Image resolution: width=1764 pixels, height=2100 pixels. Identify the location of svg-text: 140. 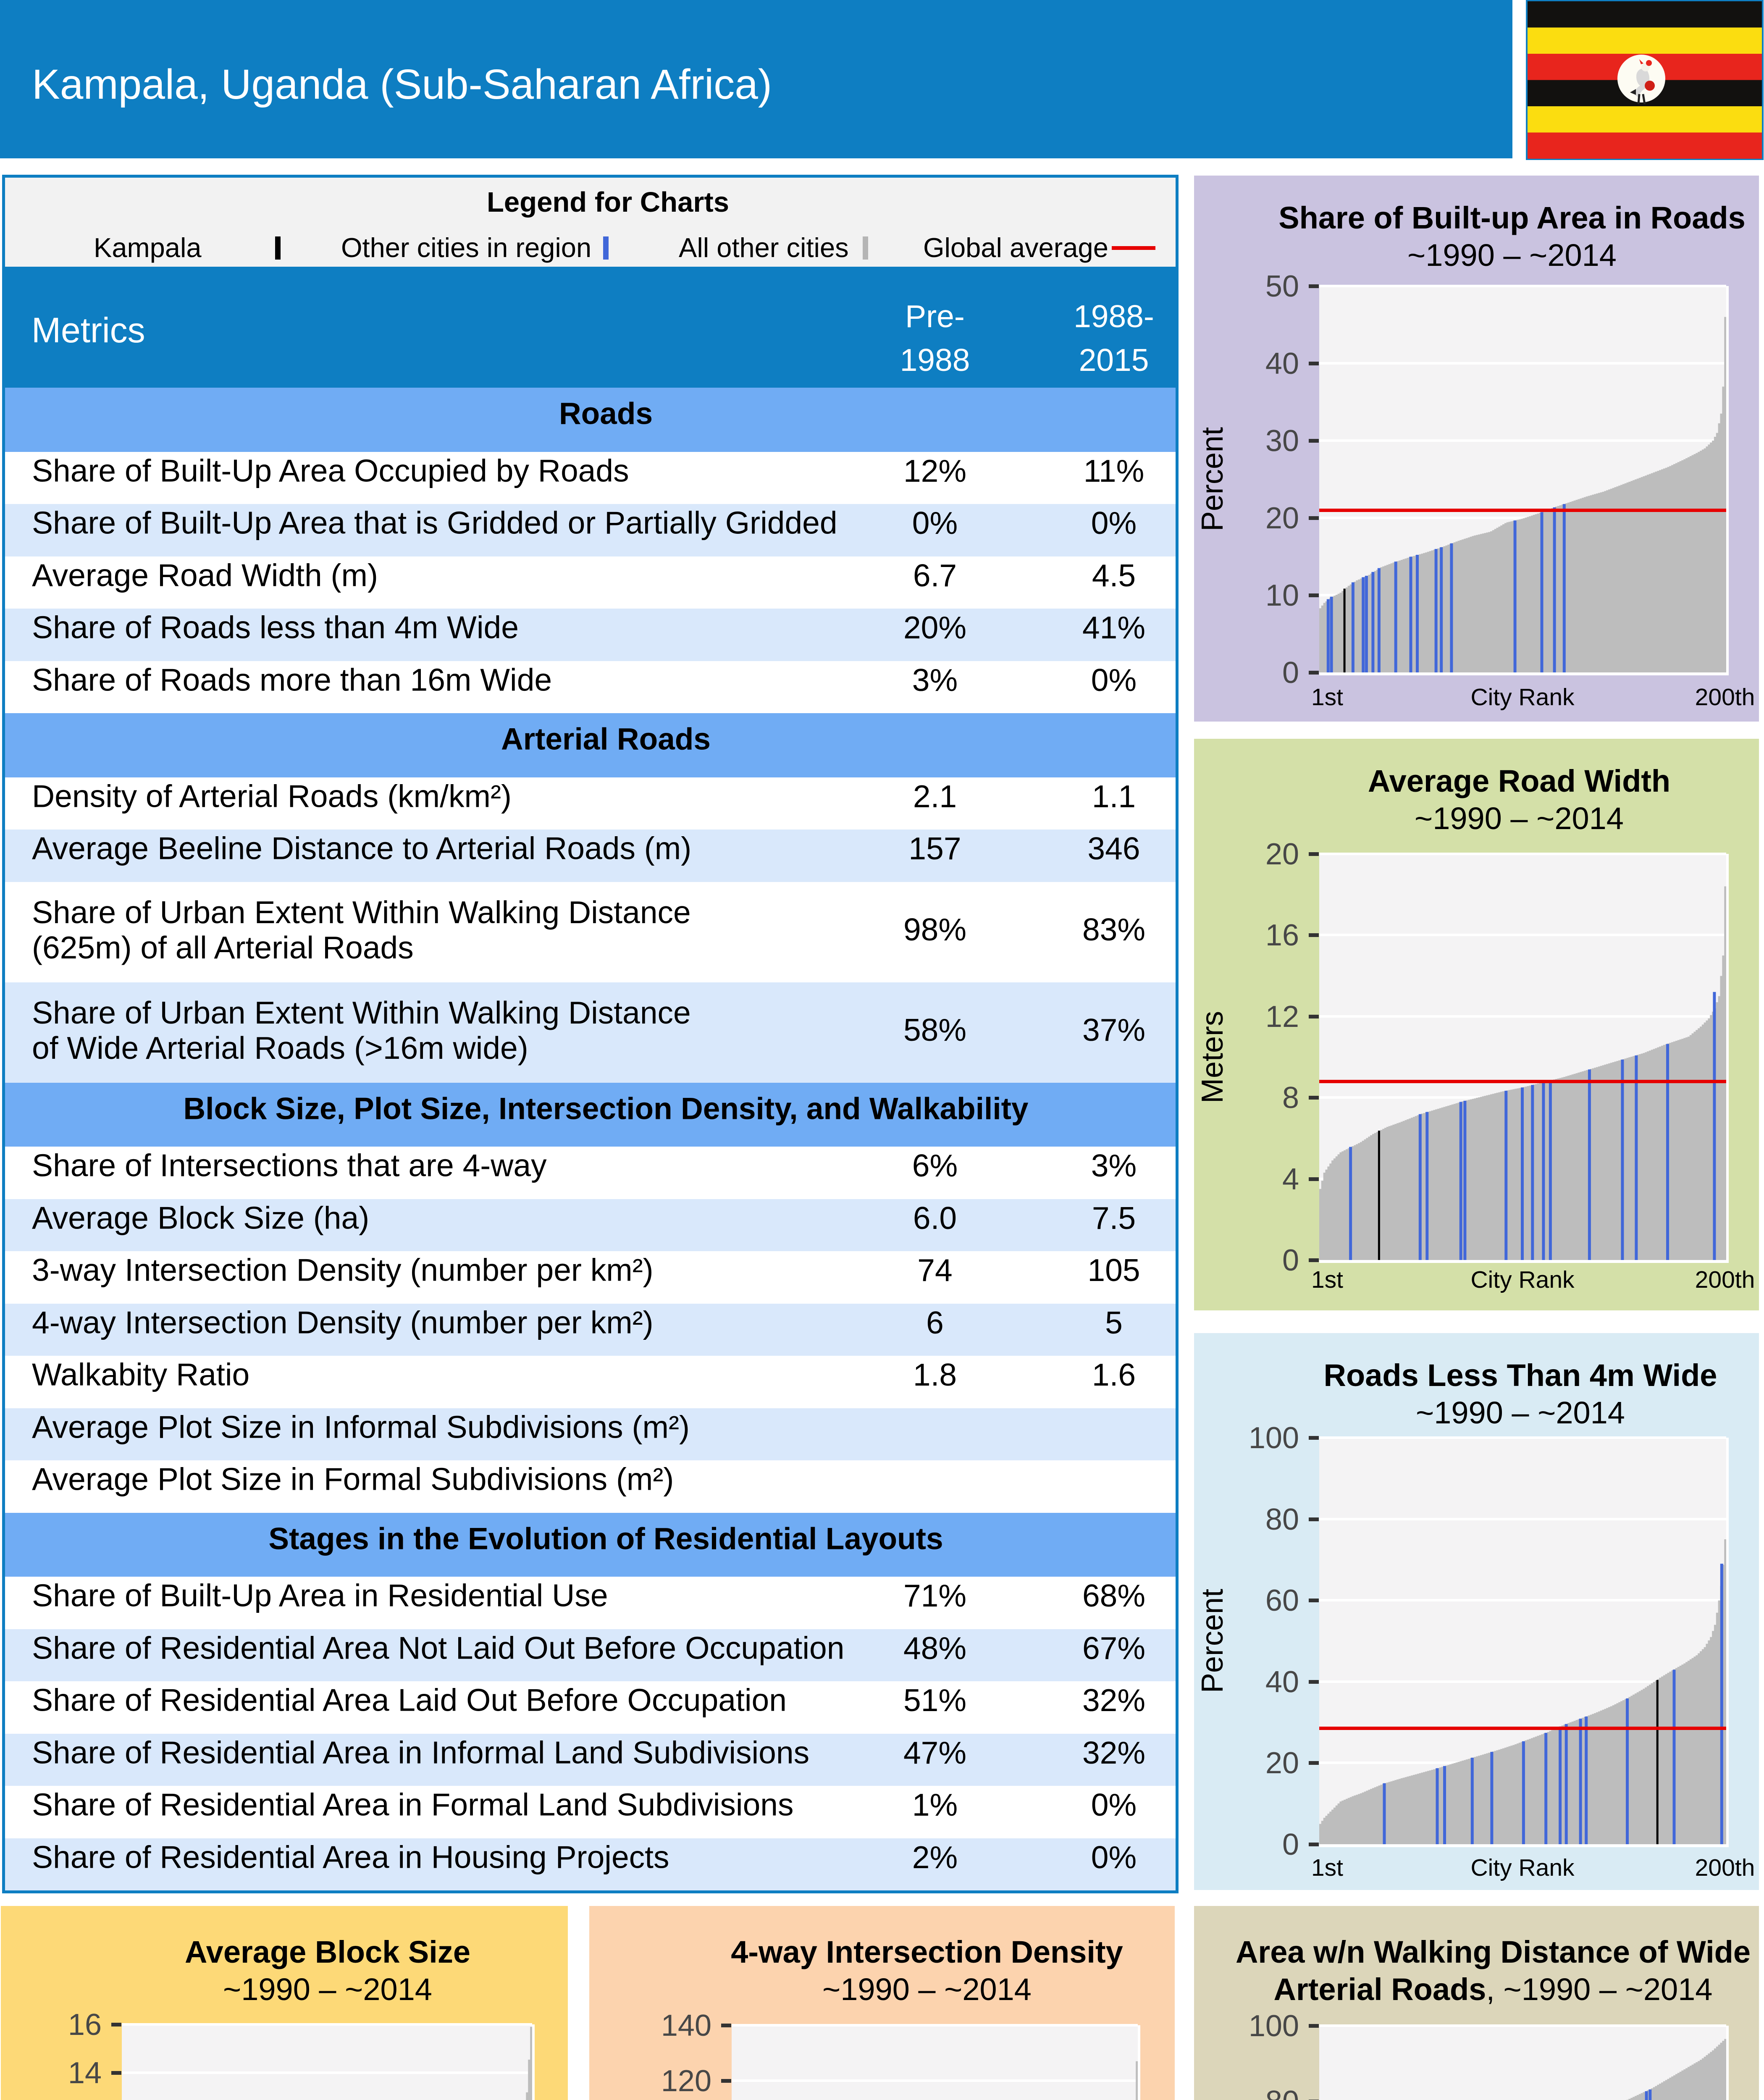
(686, 2025).